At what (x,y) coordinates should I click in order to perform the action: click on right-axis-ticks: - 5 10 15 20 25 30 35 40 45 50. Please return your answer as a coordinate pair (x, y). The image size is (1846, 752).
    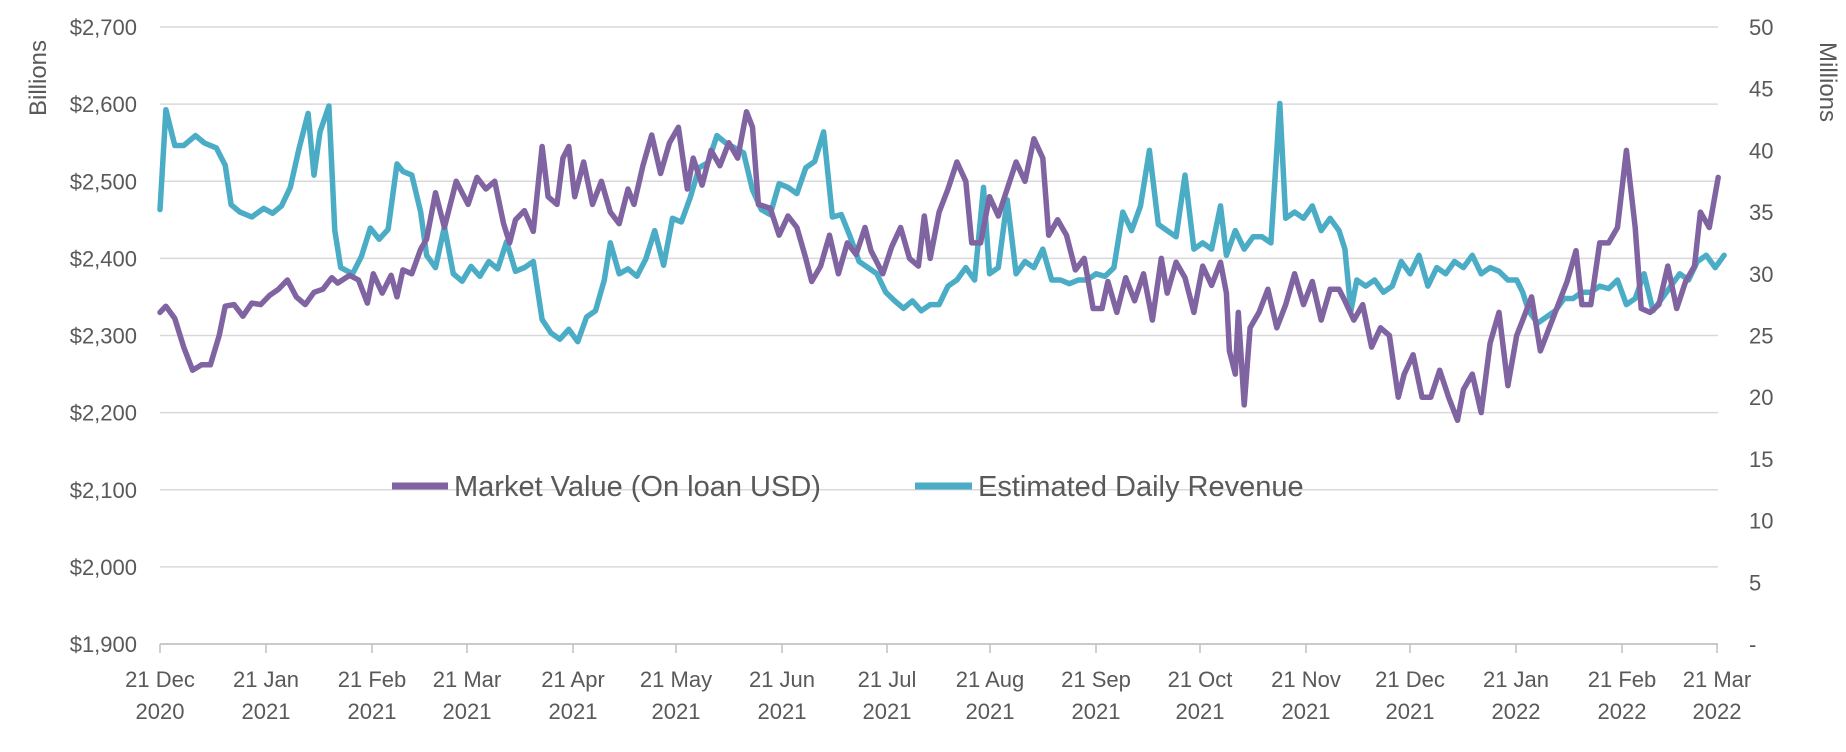
    Looking at the image, I should click on (1761, 336).